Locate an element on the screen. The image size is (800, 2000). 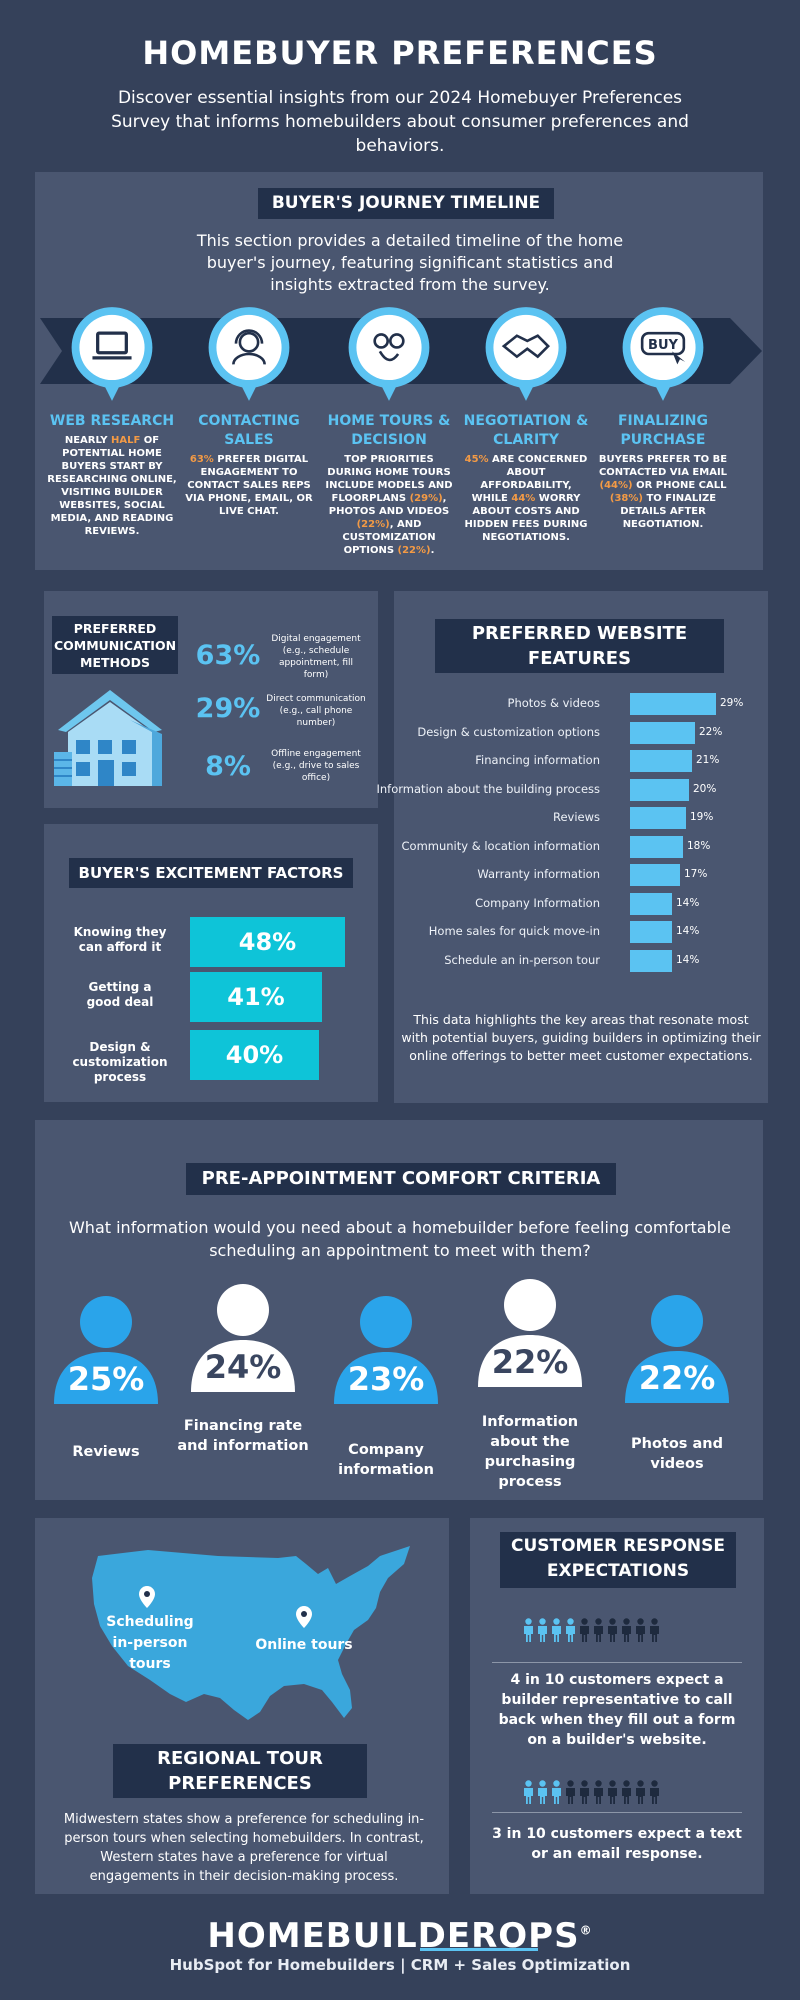
timeline-step-text-segment: , PHOTOS AND VIDEOS is located at coordinates (389, 505).